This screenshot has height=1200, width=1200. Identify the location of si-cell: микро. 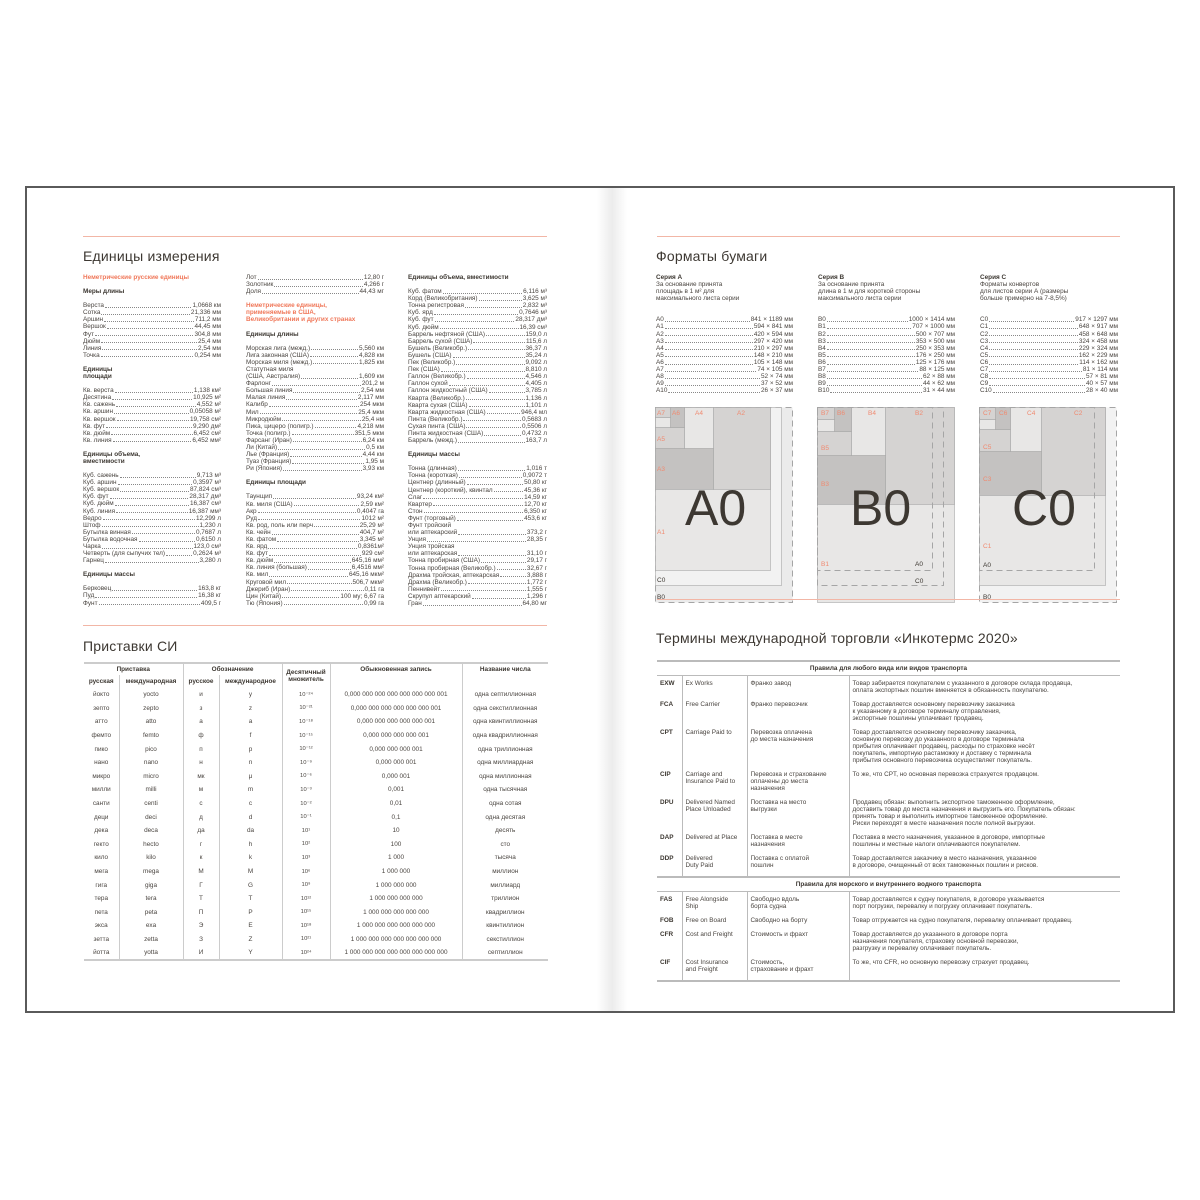
(101, 776).